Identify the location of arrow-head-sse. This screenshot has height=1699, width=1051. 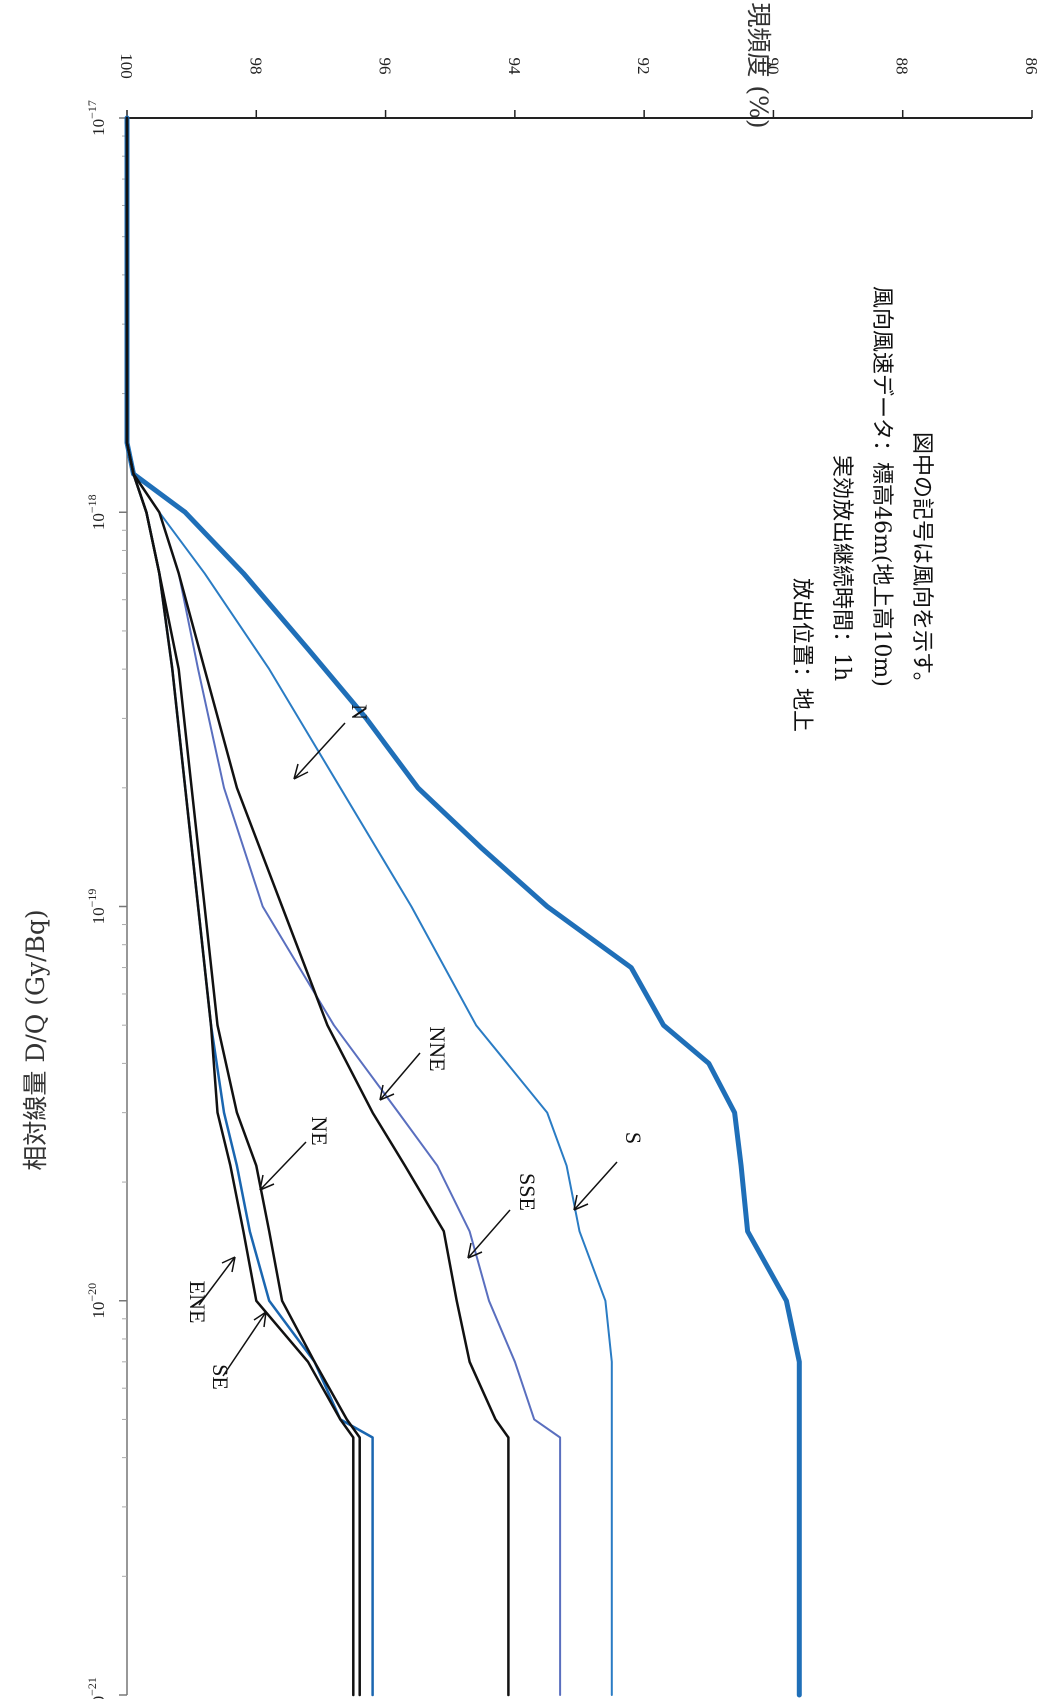
(475, 1250).